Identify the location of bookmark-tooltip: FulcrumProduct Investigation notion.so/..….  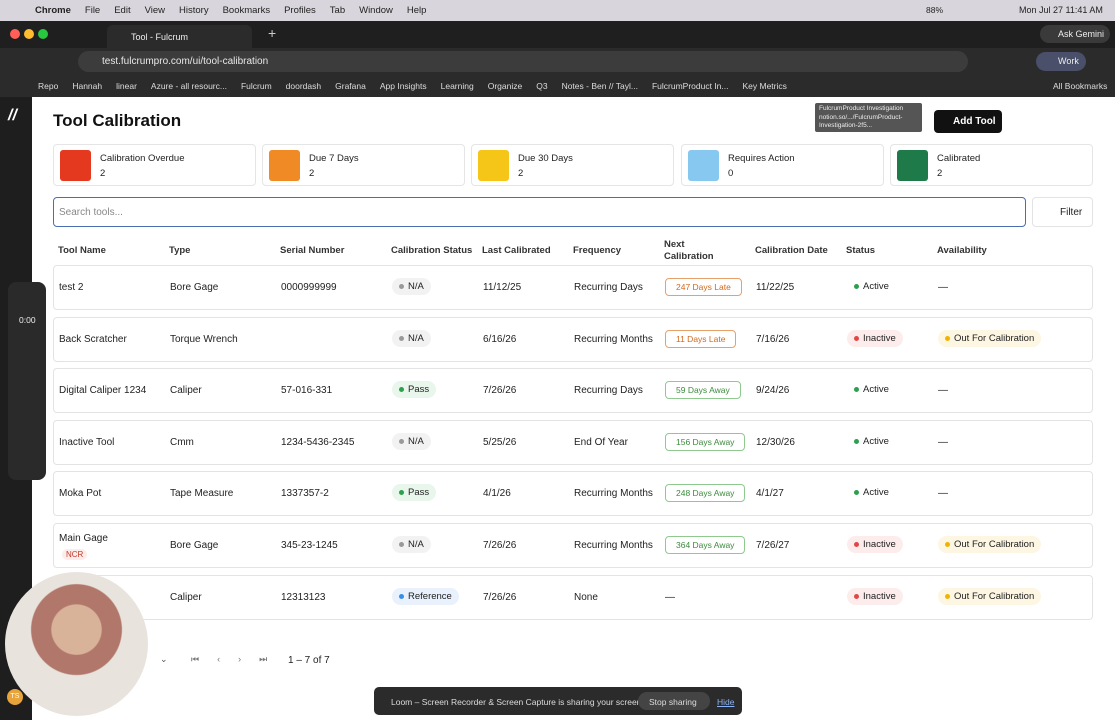
(868, 117).